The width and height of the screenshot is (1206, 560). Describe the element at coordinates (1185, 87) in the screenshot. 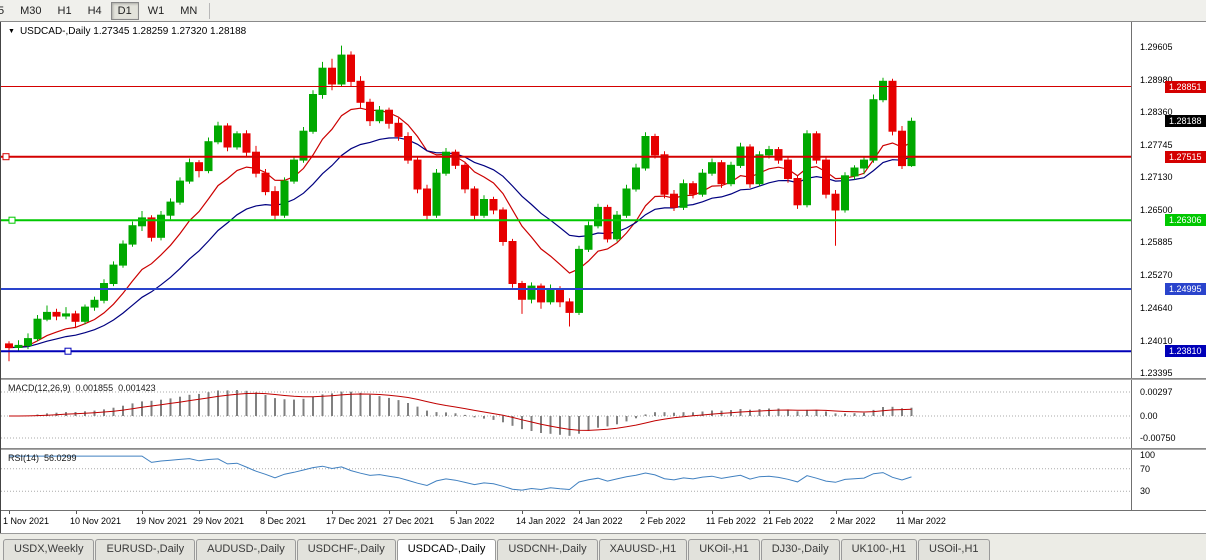

I see `line-price-tag: 1.28851` at that location.